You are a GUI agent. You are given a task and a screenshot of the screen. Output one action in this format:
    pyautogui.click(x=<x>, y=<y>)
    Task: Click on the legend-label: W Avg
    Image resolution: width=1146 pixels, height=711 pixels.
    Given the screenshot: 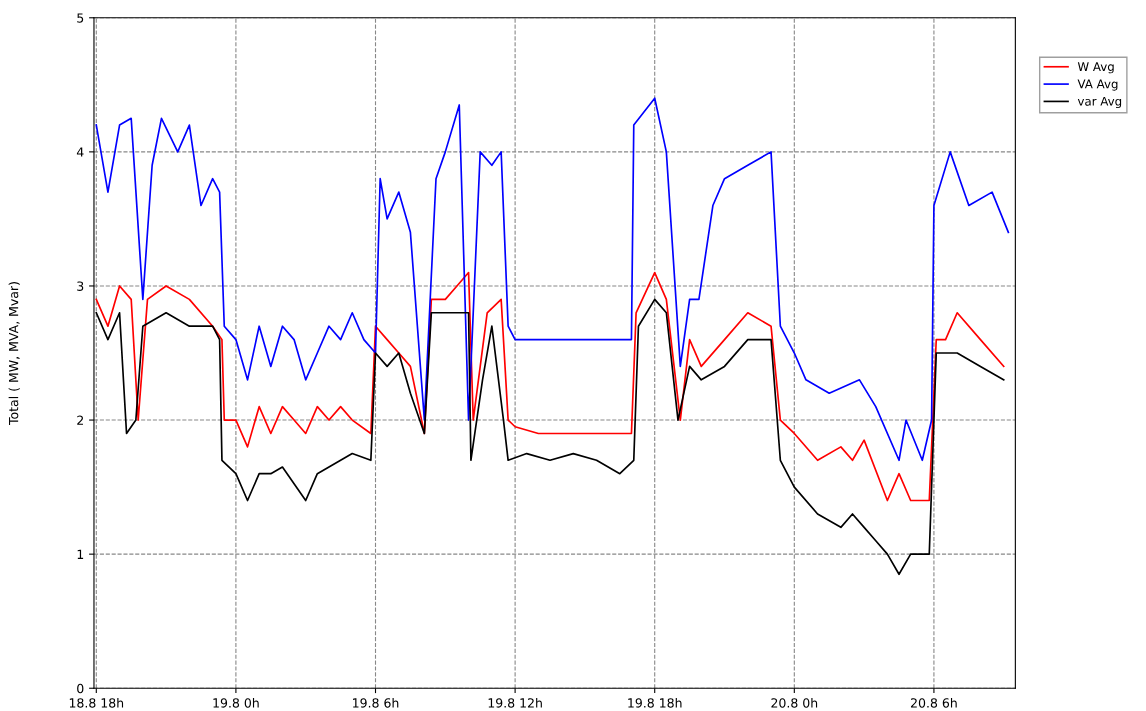 What is the action you would take?
    pyautogui.click(x=1095, y=68)
    